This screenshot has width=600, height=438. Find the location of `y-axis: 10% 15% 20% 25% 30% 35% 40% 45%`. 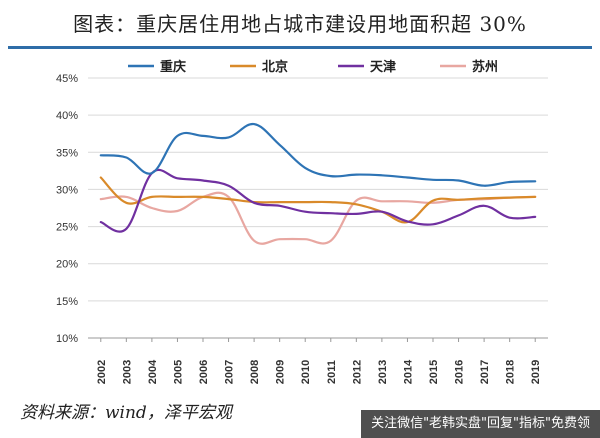

y-axis: 10% 15% 20% 25% 30% 35% 40% 45% is located at coordinates (67, 209).